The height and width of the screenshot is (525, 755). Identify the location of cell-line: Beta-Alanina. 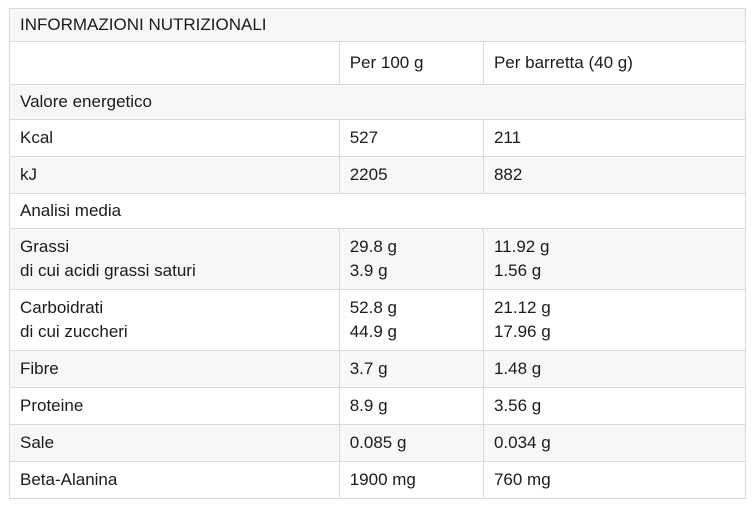
(69, 479).